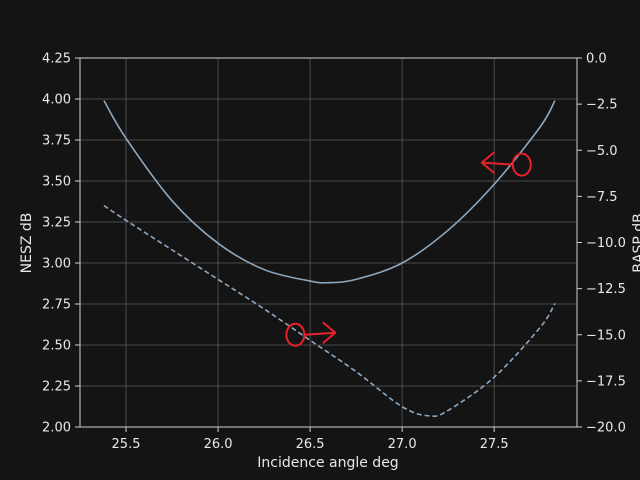 The width and height of the screenshot is (640, 480). Describe the element at coordinates (126, 444) in the screenshot. I see `x-tick-label: 25.5` at that location.